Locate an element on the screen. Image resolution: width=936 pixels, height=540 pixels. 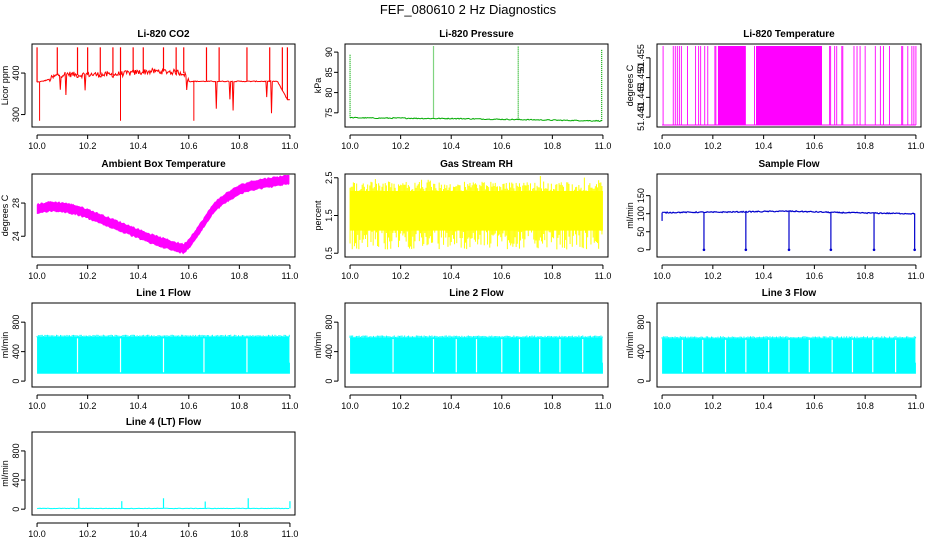
y-tick-label: 2.5 is located at coordinates (329, 178).